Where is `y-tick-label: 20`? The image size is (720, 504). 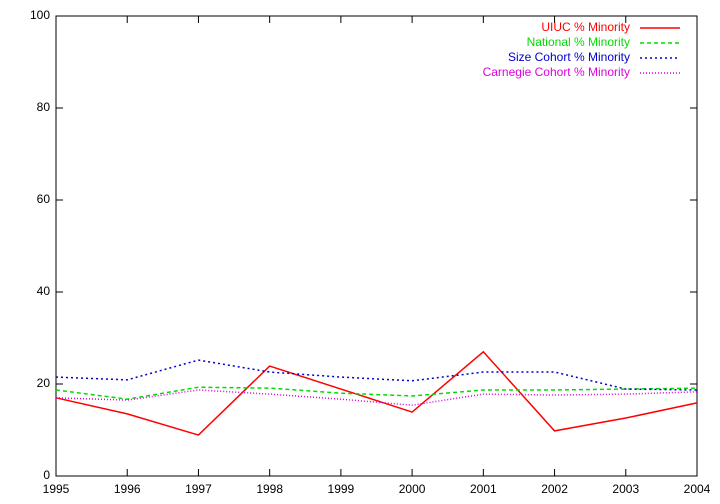
y-tick-label: 20 is located at coordinates (44, 383).